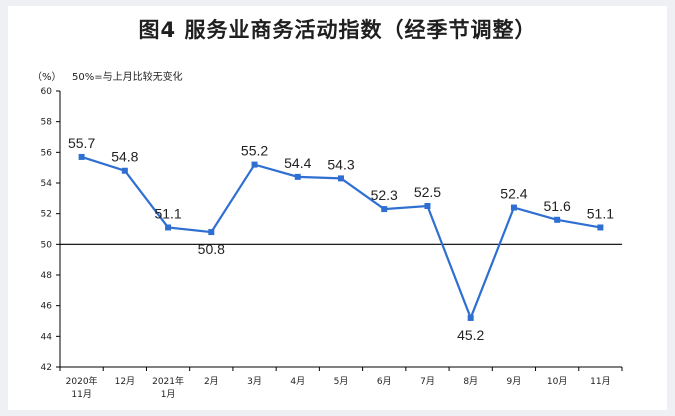 The image size is (675, 416). Describe the element at coordinates (211, 249) in the screenshot. I see `data-label: 50.8` at that location.